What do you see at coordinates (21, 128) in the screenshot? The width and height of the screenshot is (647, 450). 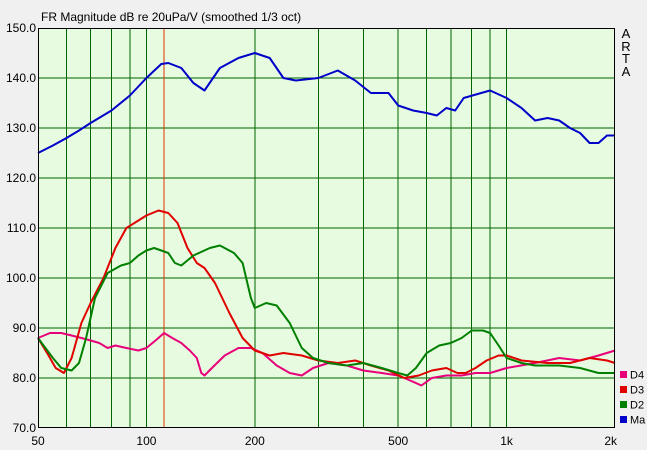 I see `y-tick-label: 130.0` at bounding box center [21, 128].